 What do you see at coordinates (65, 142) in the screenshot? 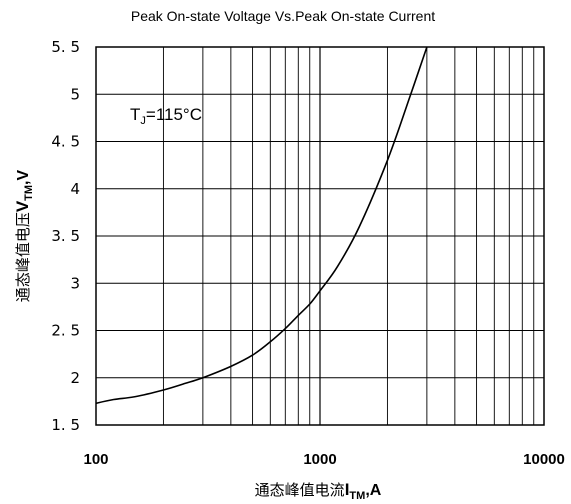
I see `y-tick-label: 4. 5` at bounding box center [65, 142].